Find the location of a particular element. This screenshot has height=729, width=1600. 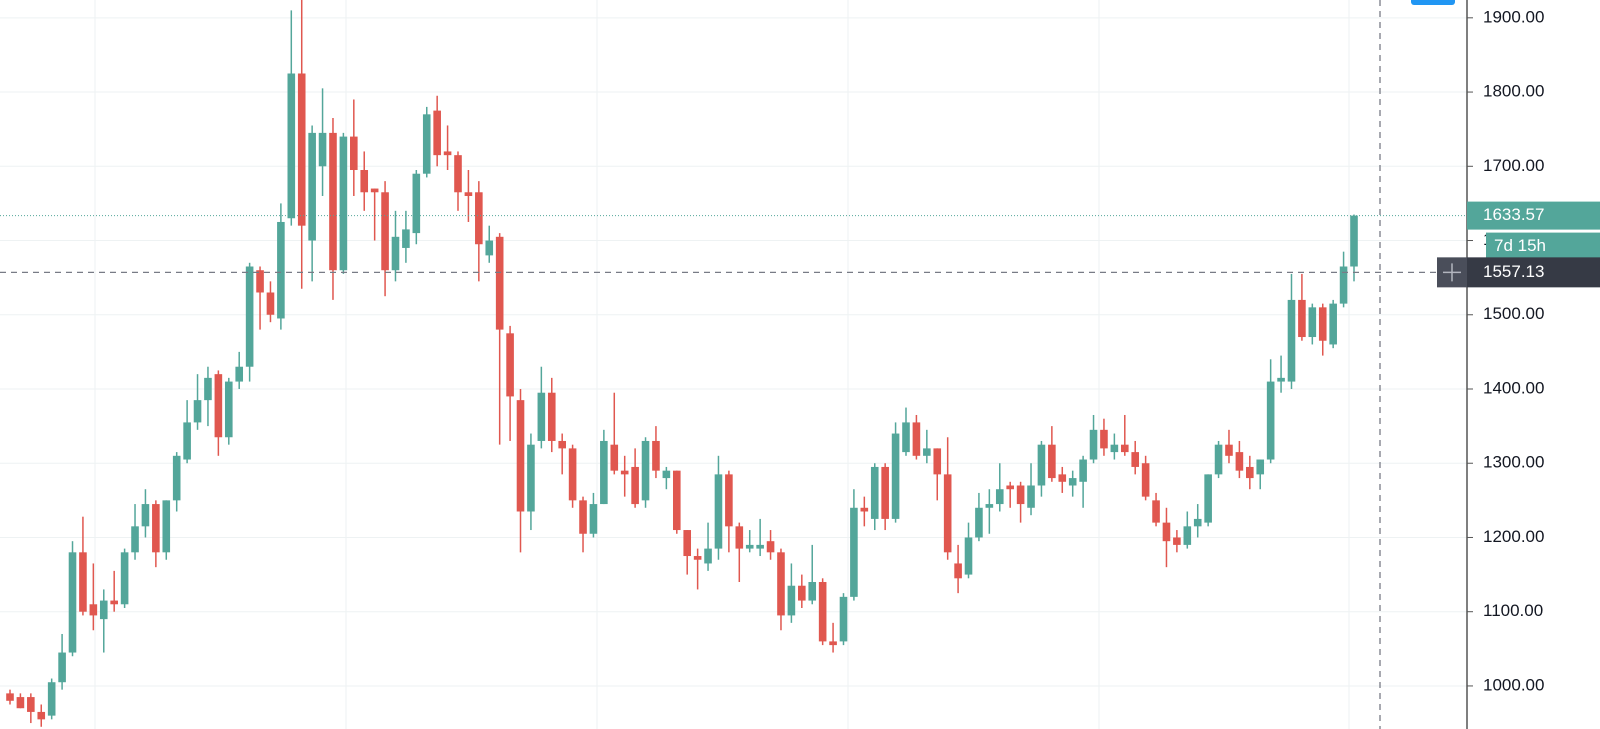

y-tick-label: 1500.00 is located at coordinates (1513, 313).